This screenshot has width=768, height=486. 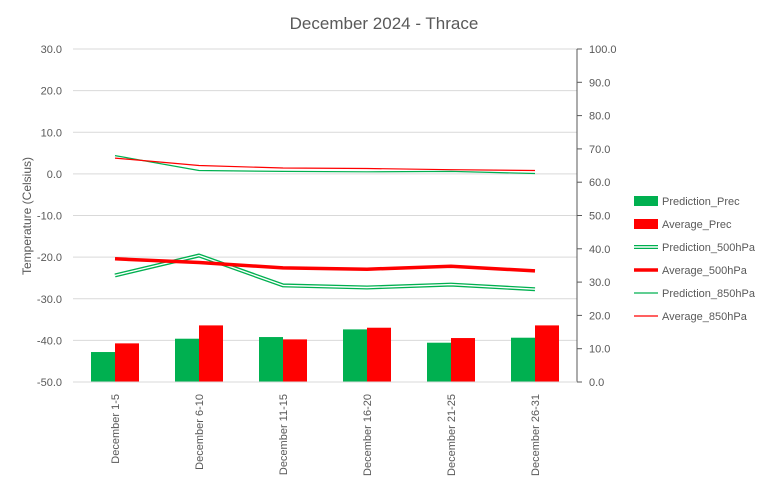 What do you see at coordinates (49, 217) in the screenshot?
I see `y-tick-label: -10.0` at bounding box center [49, 217].